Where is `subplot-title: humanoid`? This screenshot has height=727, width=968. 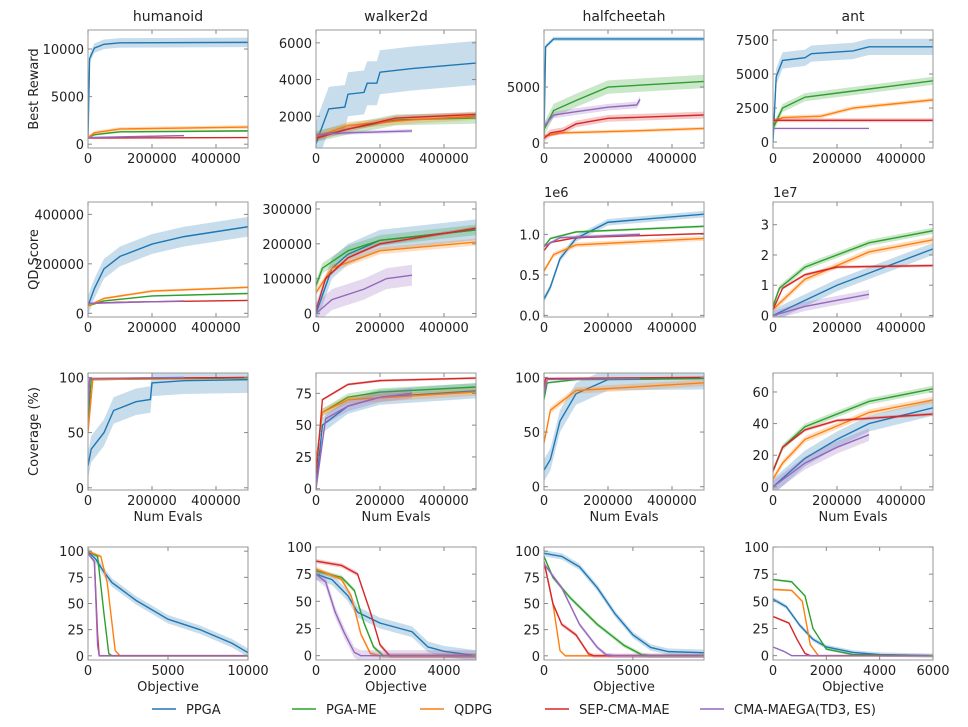
subplot-title: humanoid is located at coordinates (168, 17).